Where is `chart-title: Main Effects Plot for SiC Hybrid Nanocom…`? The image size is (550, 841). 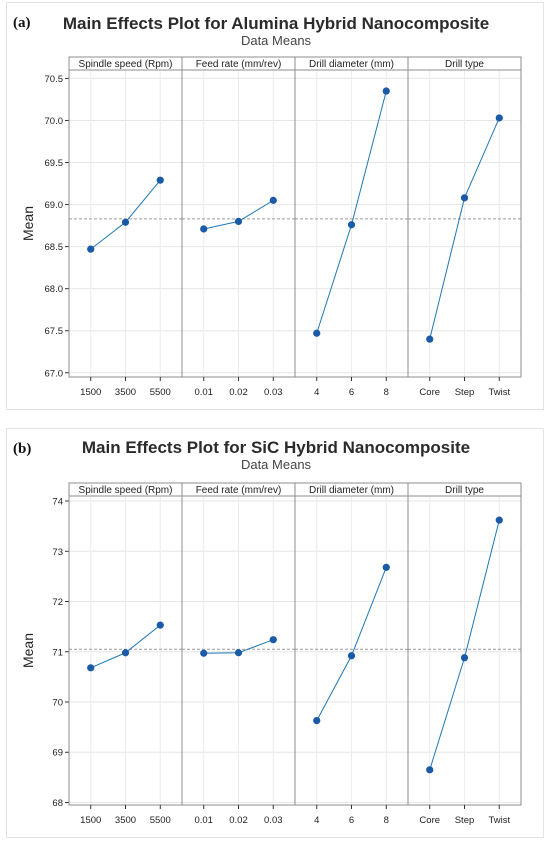
chart-title: Main Effects Plot for SiC Hybrid Nanocom… is located at coordinates (276, 447).